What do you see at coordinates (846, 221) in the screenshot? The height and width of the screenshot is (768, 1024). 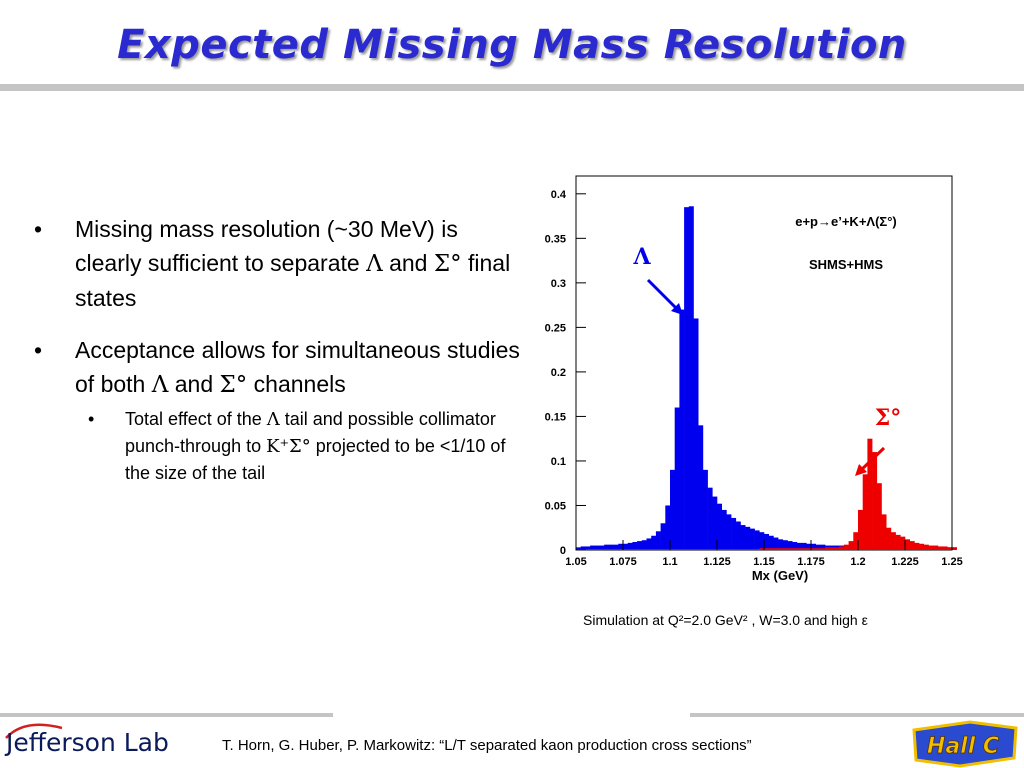 I see `reaction-label: e+p→e’+K+Λ(Σ°)` at bounding box center [846, 221].